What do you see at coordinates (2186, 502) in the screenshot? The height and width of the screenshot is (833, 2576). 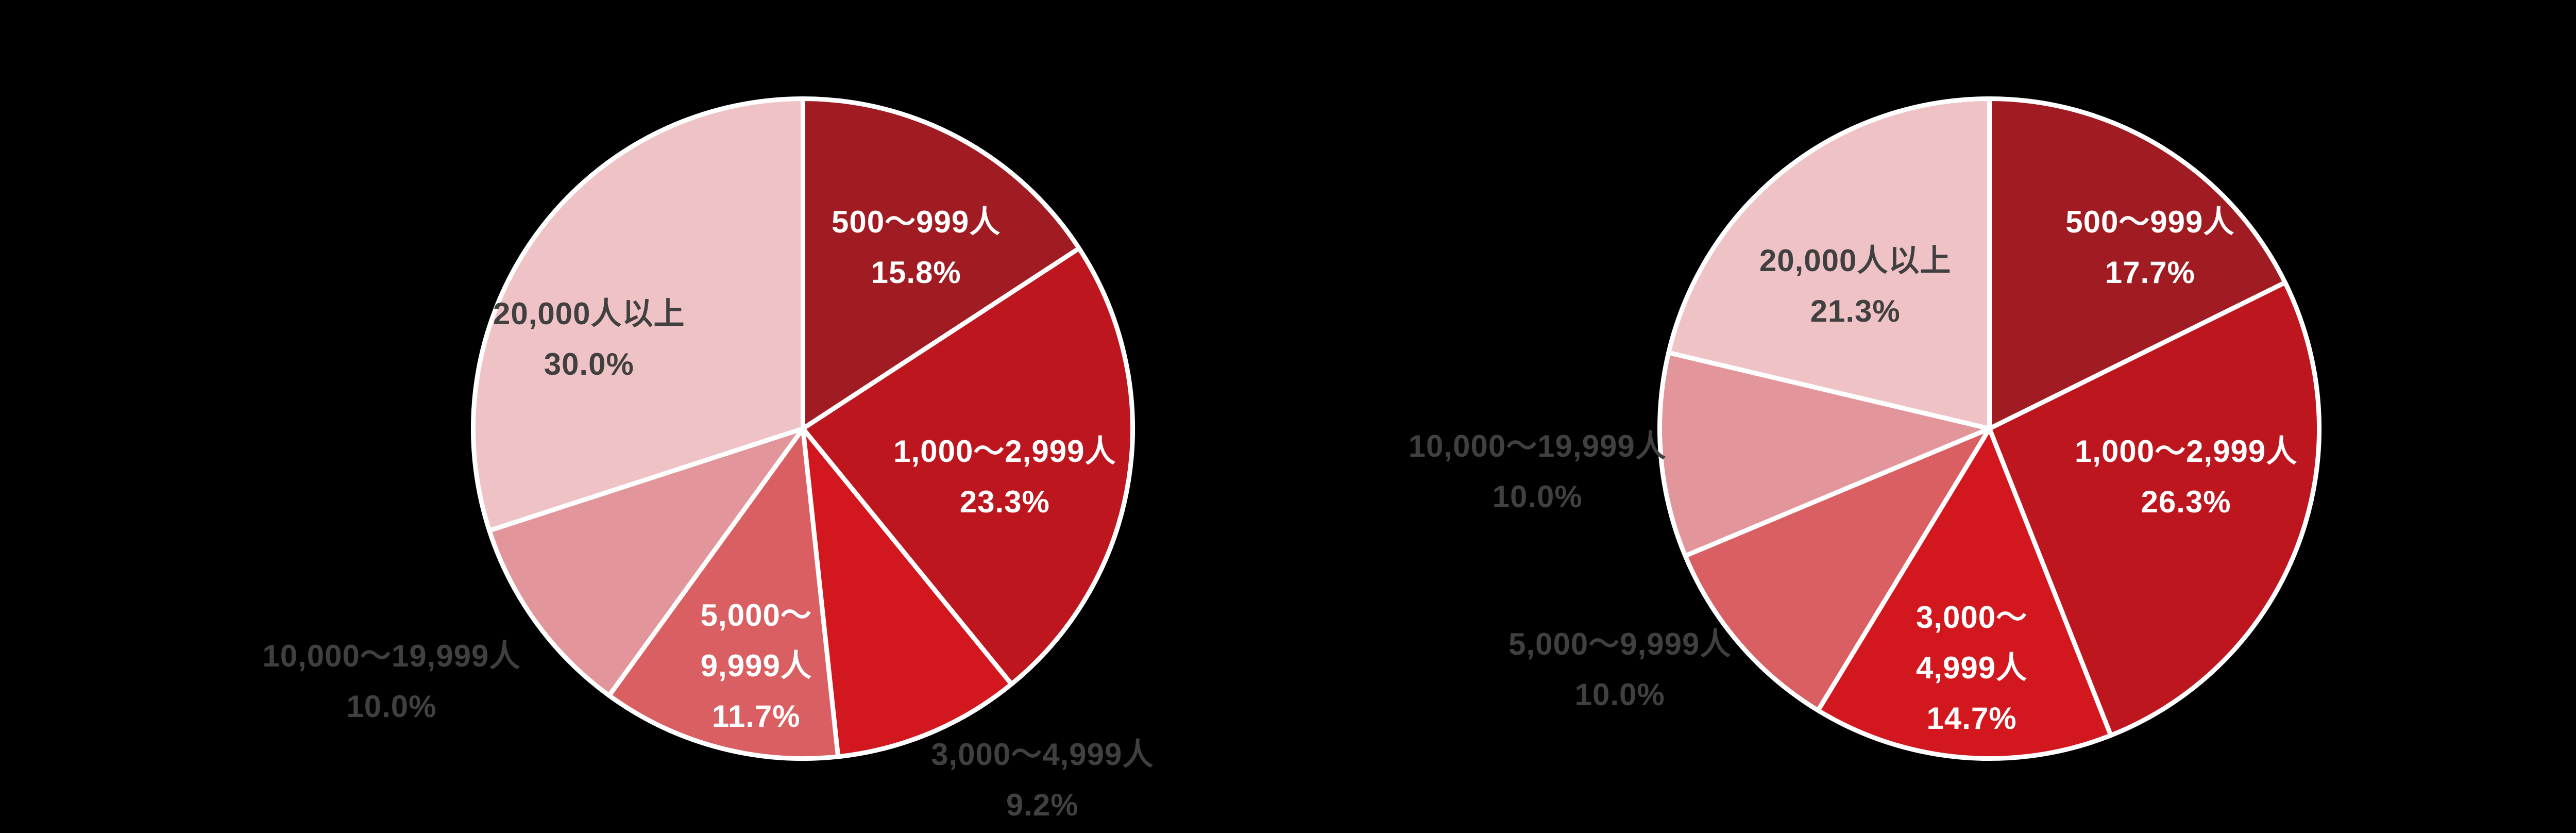 I see `pie-label-line: 26.3%` at bounding box center [2186, 502].